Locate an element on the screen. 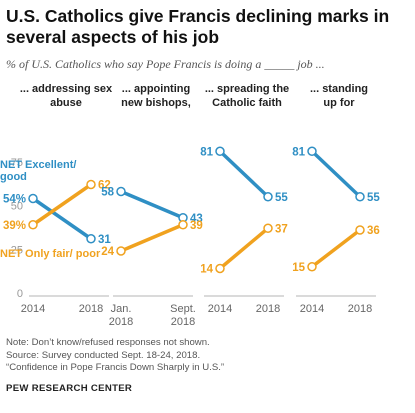  x-tick-label: Sept. is located at coordinates (183, 309).